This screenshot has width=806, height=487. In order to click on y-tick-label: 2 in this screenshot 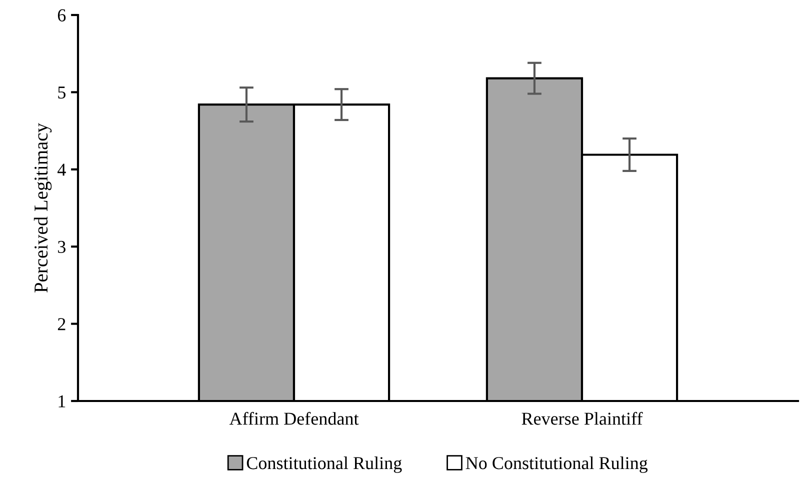, I will do `click(62, 324)`.